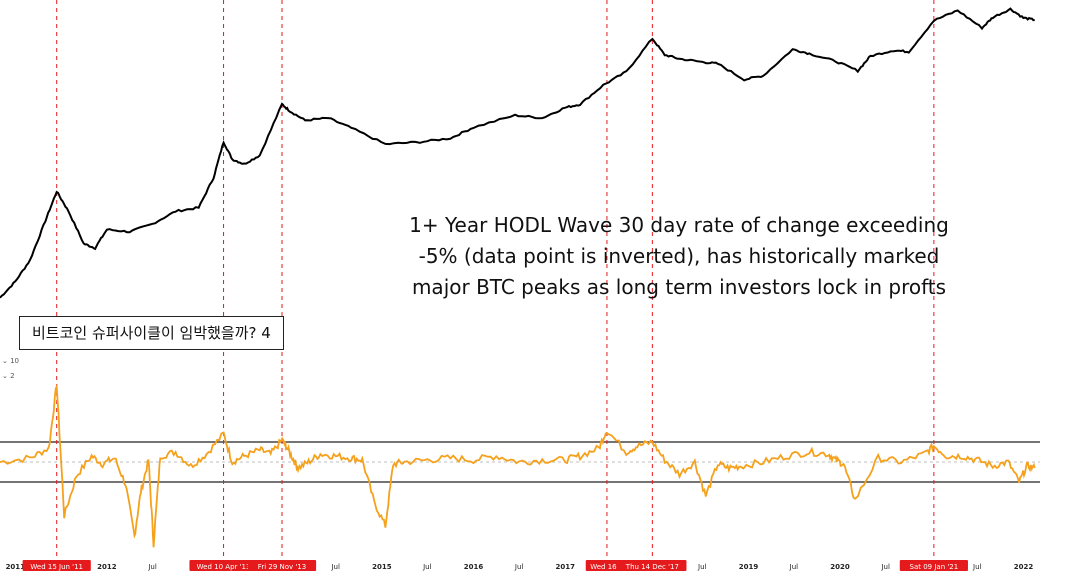  What do you see at coordinates (474, 567) in the screenshot?
I see `x-tick-label: 2016` at bounding box center [474, 567].